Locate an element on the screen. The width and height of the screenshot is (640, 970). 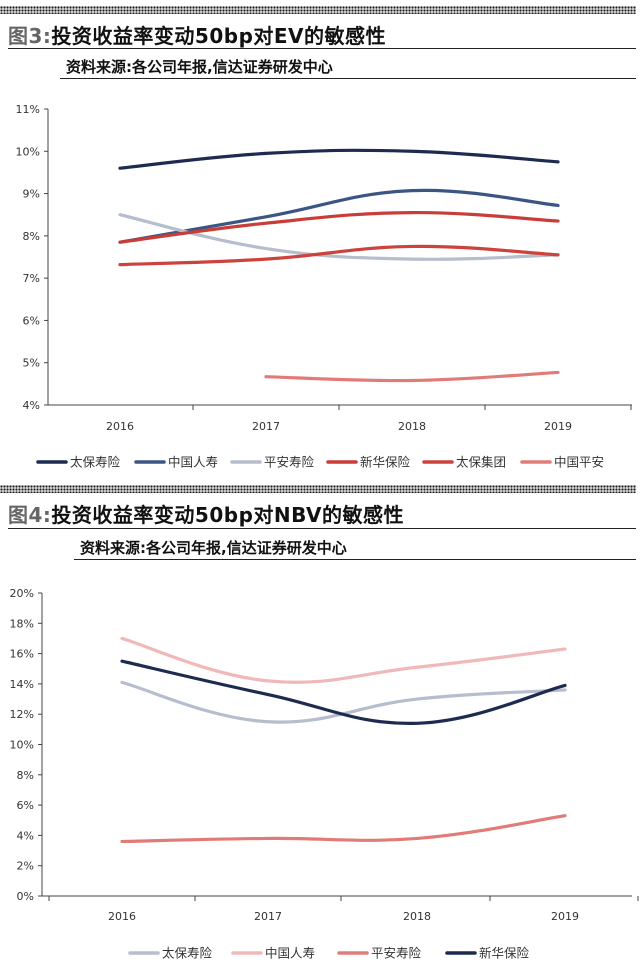
figure-number: 图3: is located at coordinates (30, 36).